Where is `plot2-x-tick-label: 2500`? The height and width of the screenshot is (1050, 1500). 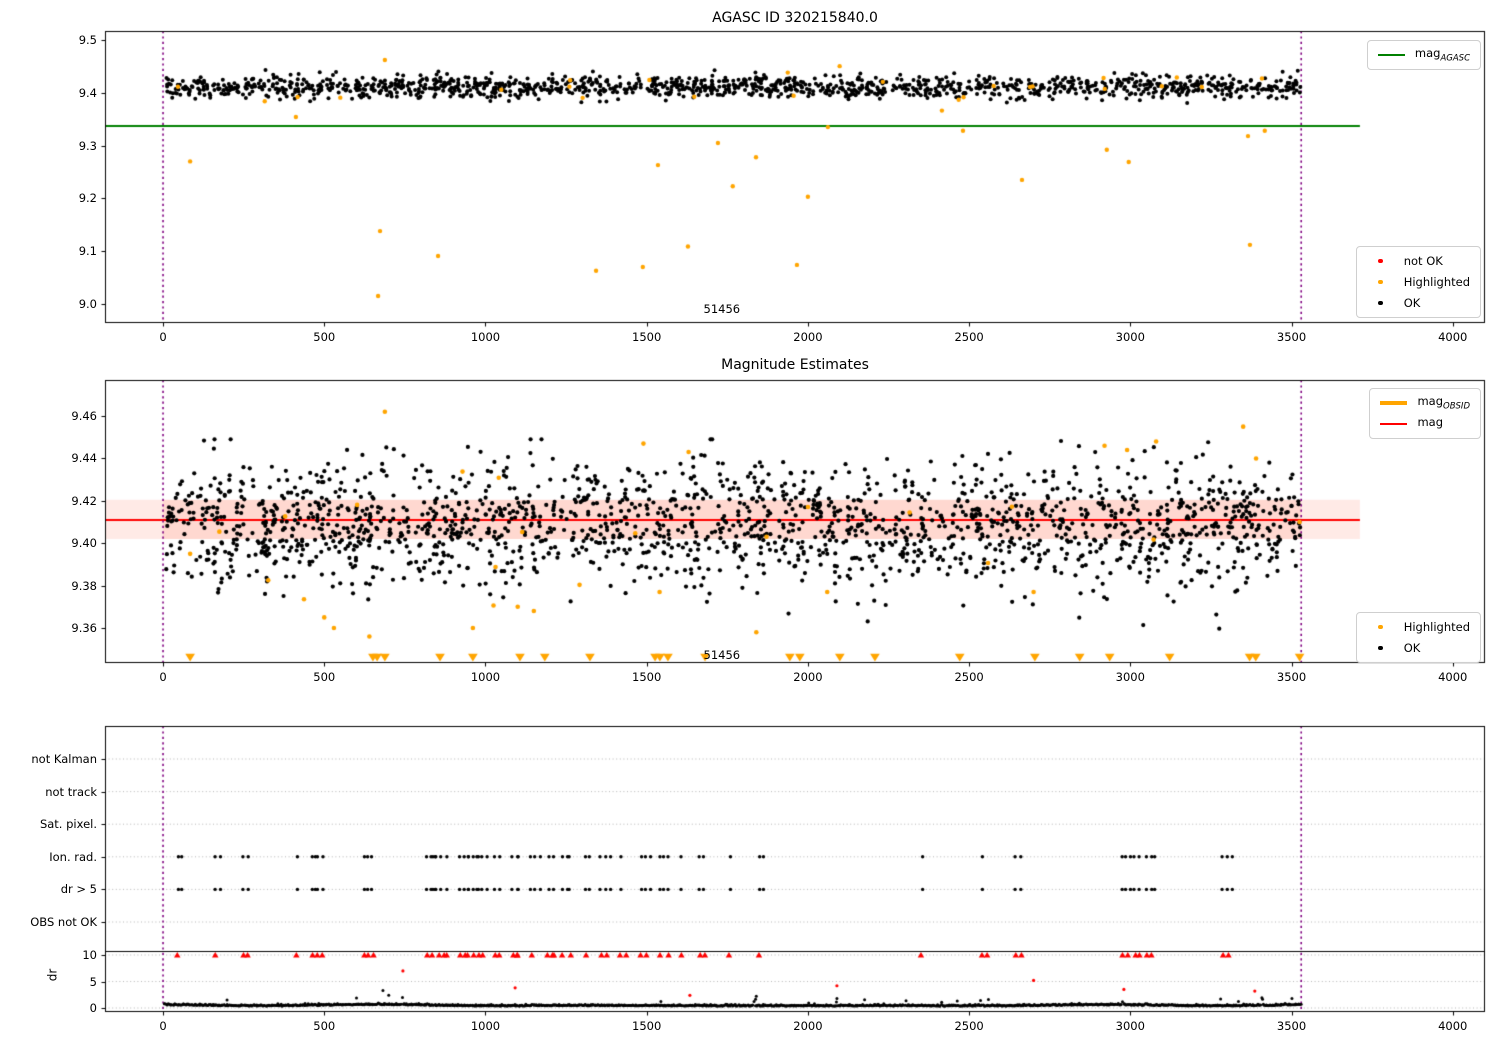 plot2-x-tick-label: 2500 is located at coordinates (969, 677).